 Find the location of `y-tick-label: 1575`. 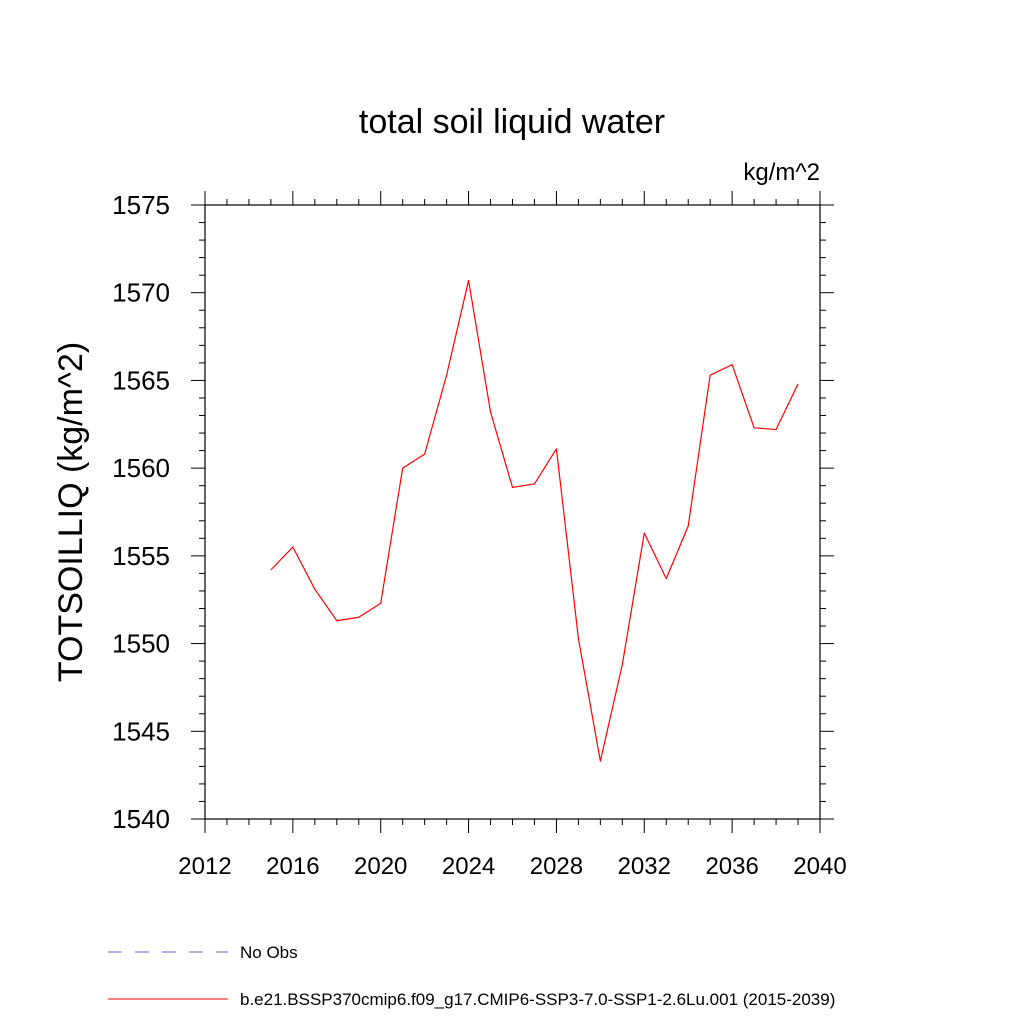

y-tick-label: 1575 is located at coordinates (141, 205).